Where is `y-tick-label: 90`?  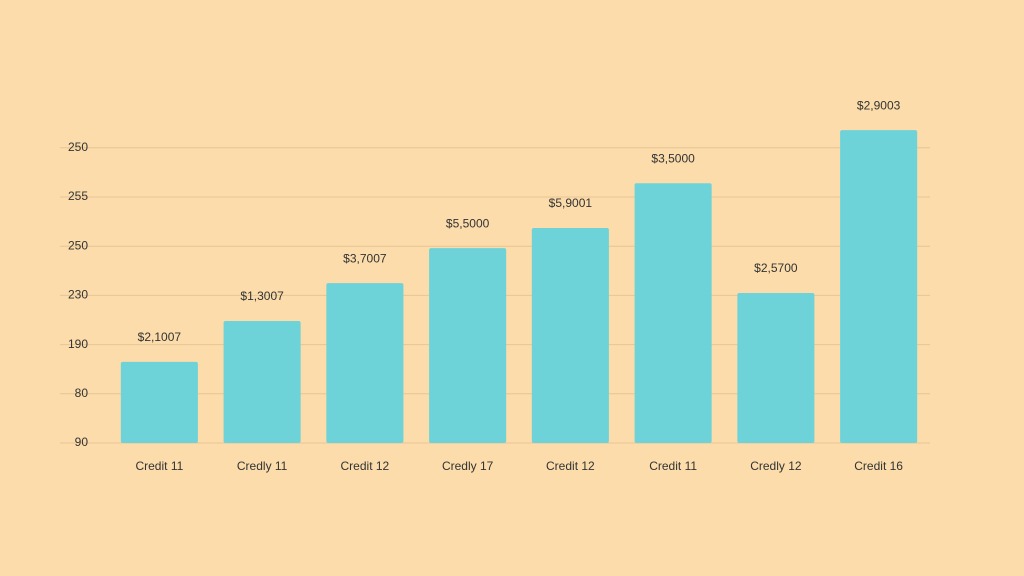 y-tick-label: 90 is located at coordinates (82, 442).